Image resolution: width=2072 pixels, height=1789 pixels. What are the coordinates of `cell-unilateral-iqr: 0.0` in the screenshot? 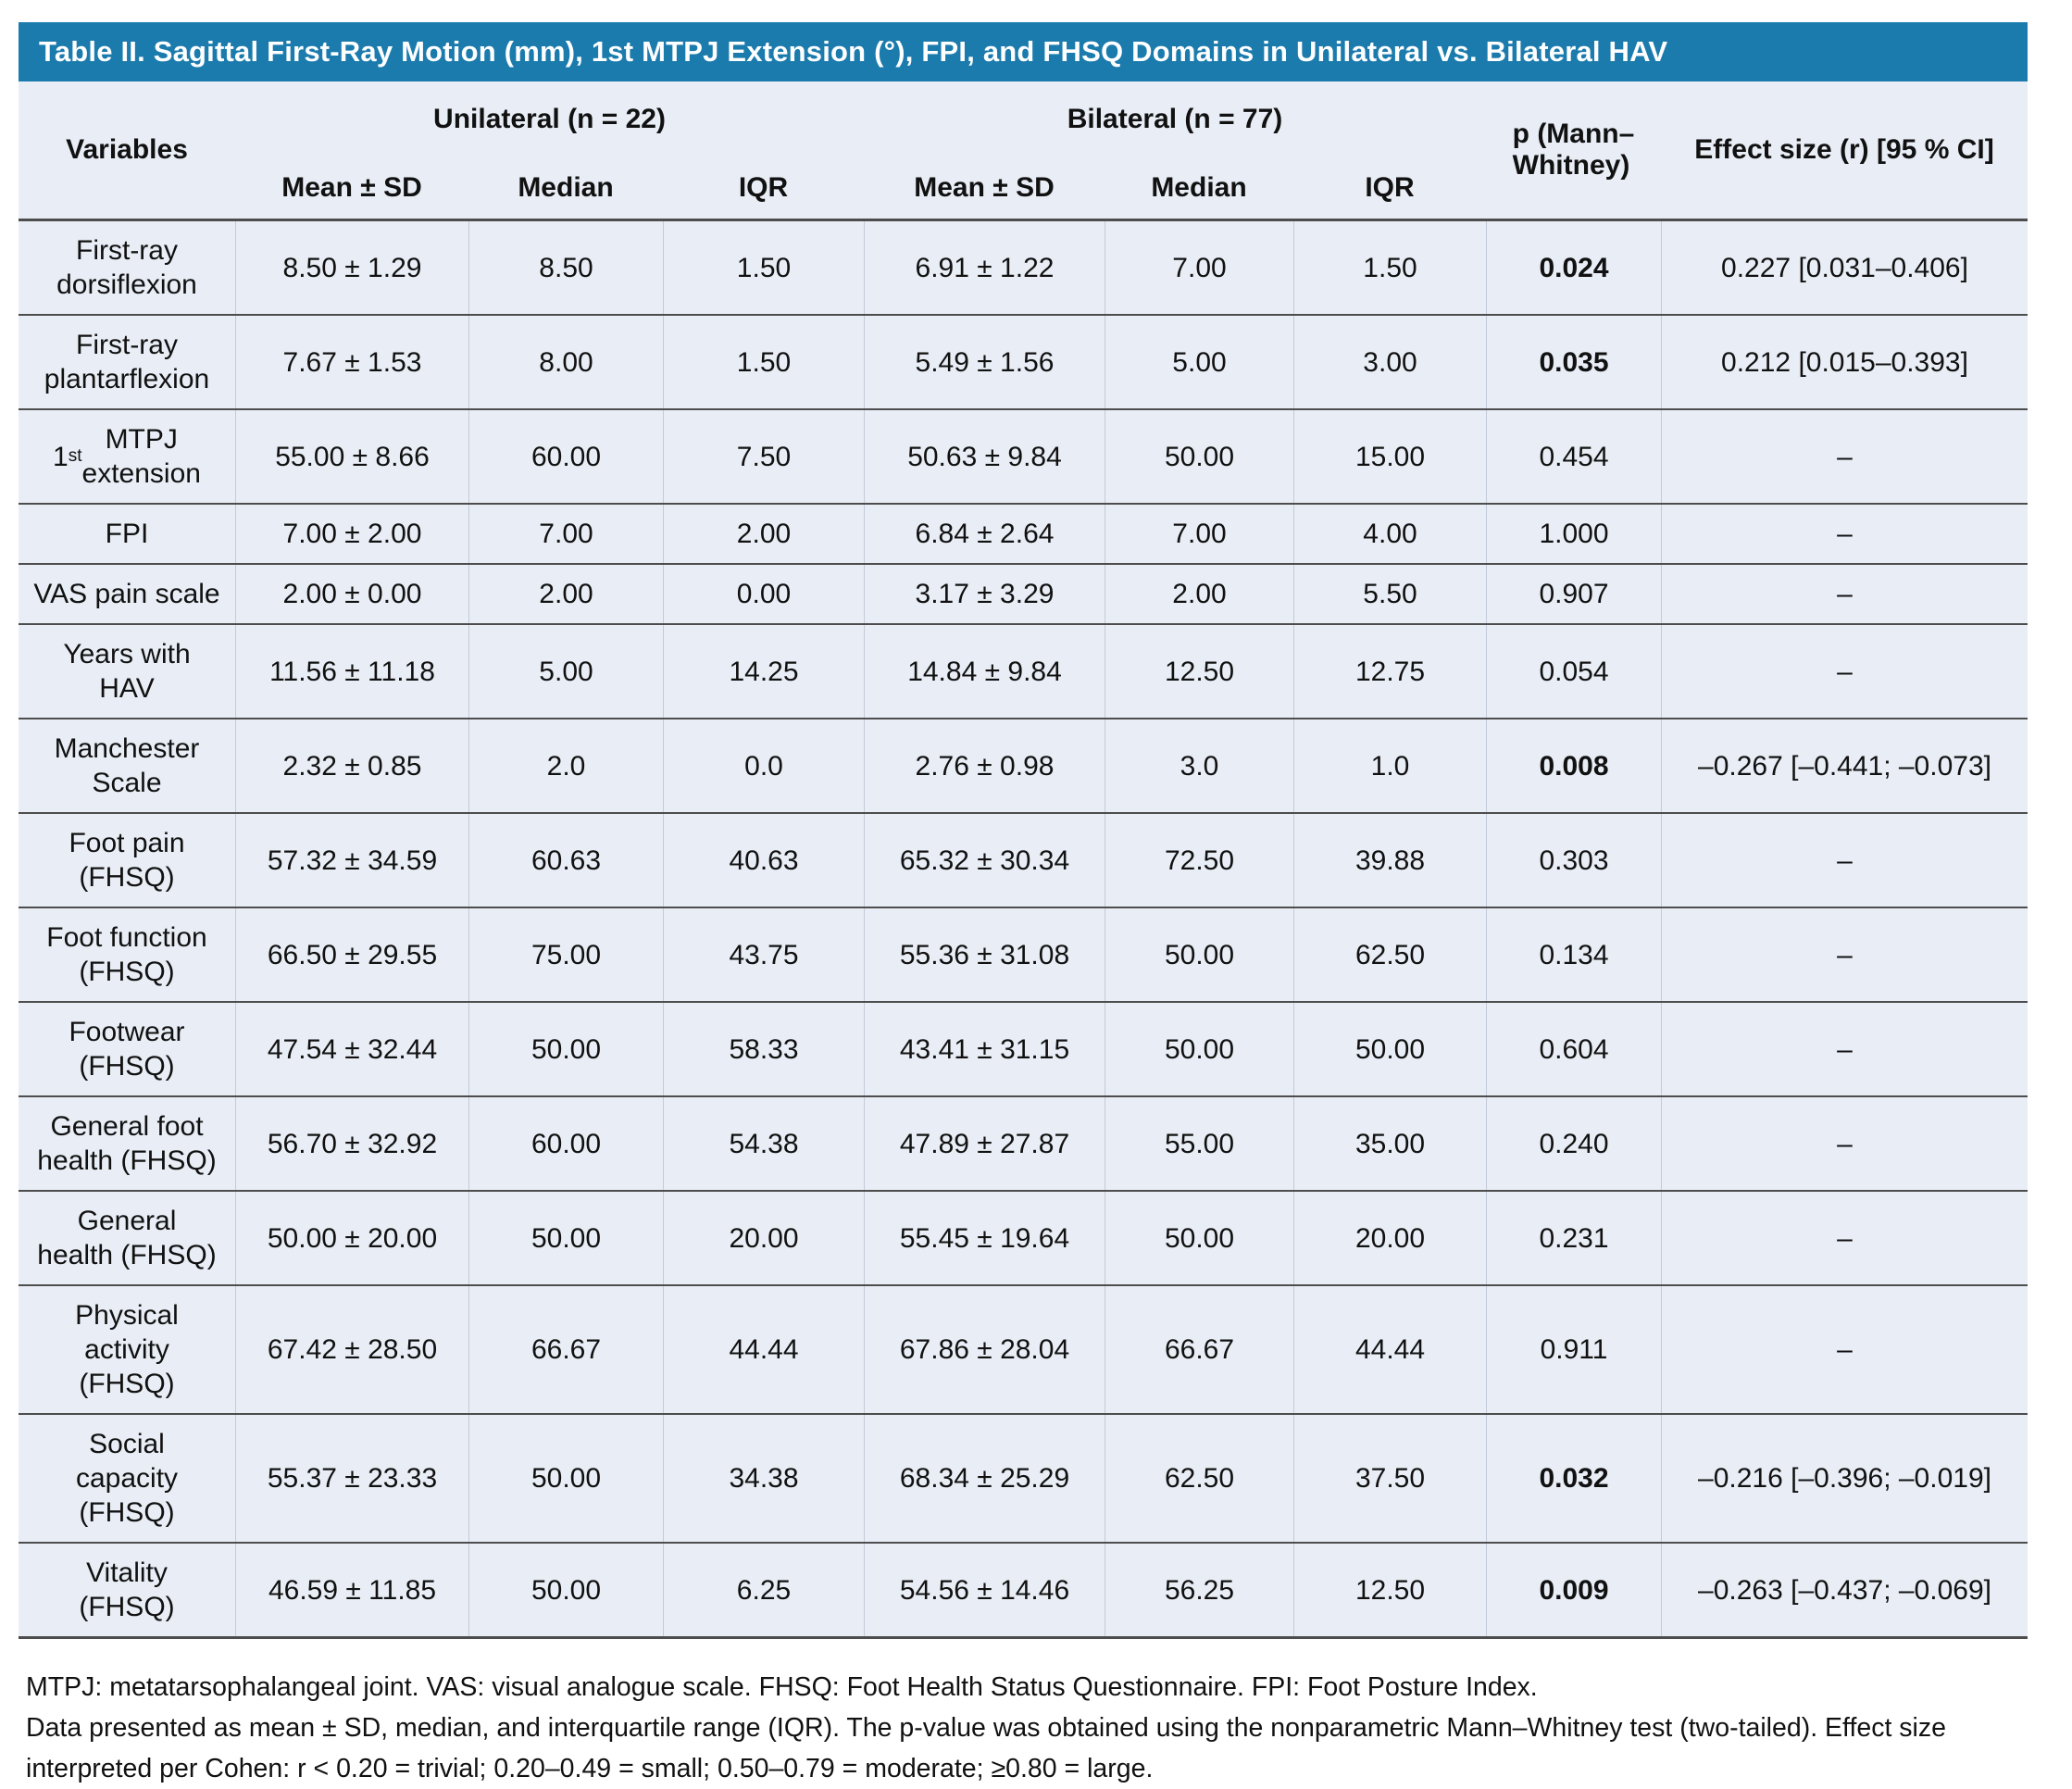 It's located at (763, 766).